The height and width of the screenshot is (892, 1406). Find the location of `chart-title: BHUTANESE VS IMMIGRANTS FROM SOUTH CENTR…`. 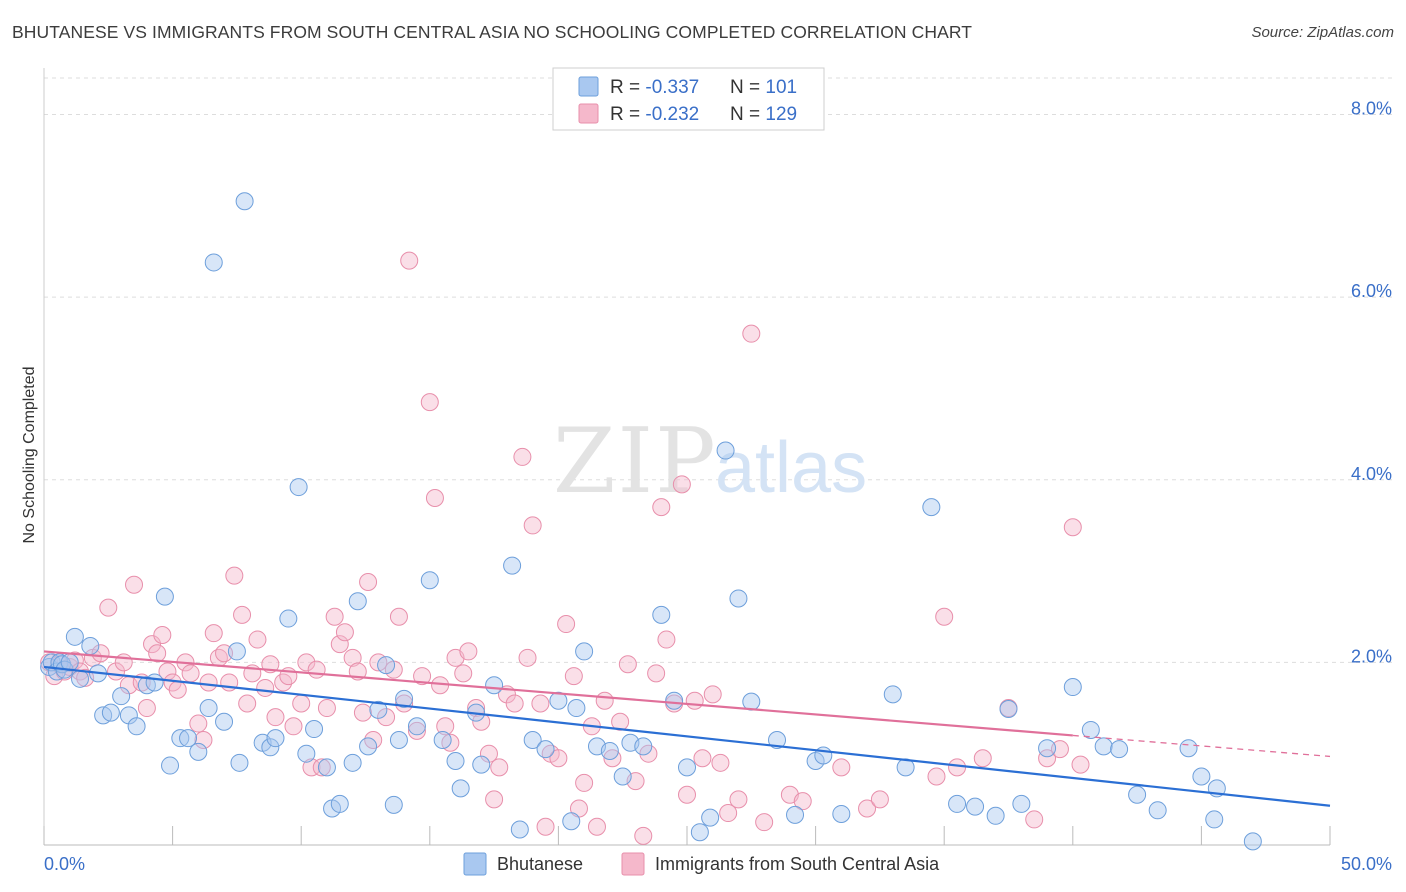

chart-title: BHUTANESE VS IMMIGRANTS FROM SOUTH CENTR… is located at coordinates (492, 32).